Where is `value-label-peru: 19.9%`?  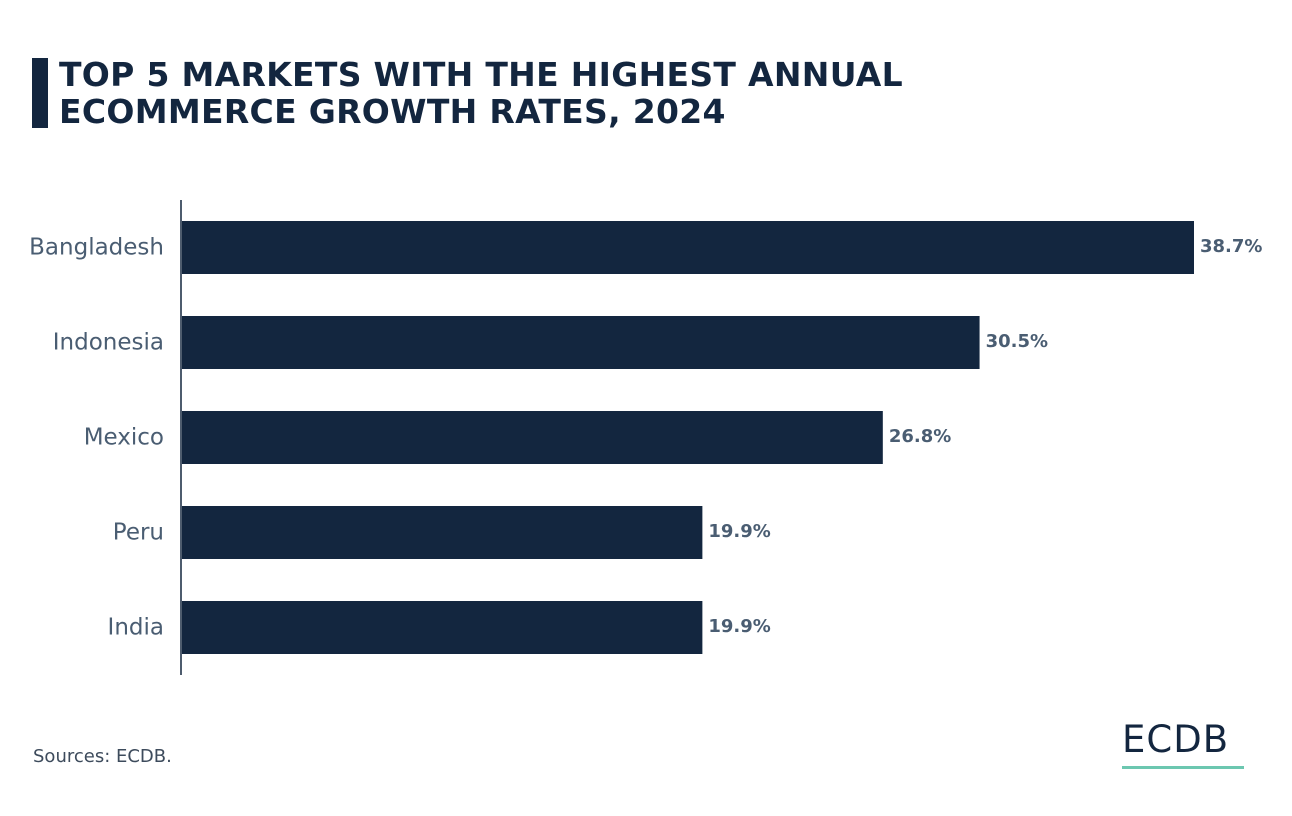 value-label-peru: 19.9% is located at coordinates (739, 531).